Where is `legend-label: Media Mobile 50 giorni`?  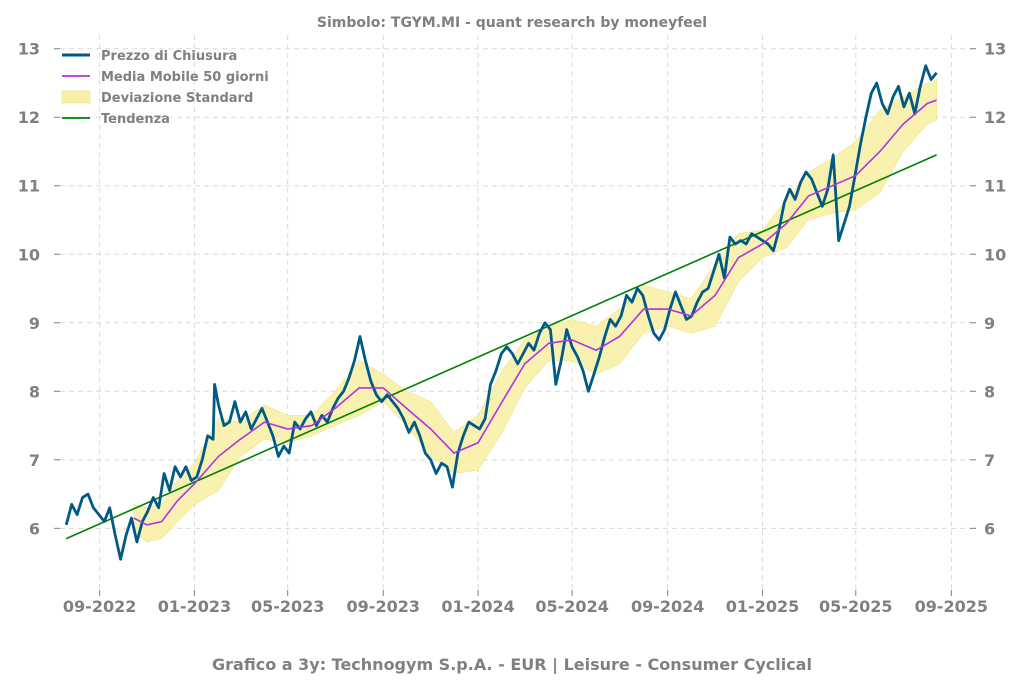 legend-label: Media Mobile 50 giorni is located at coordinates (185, 77).